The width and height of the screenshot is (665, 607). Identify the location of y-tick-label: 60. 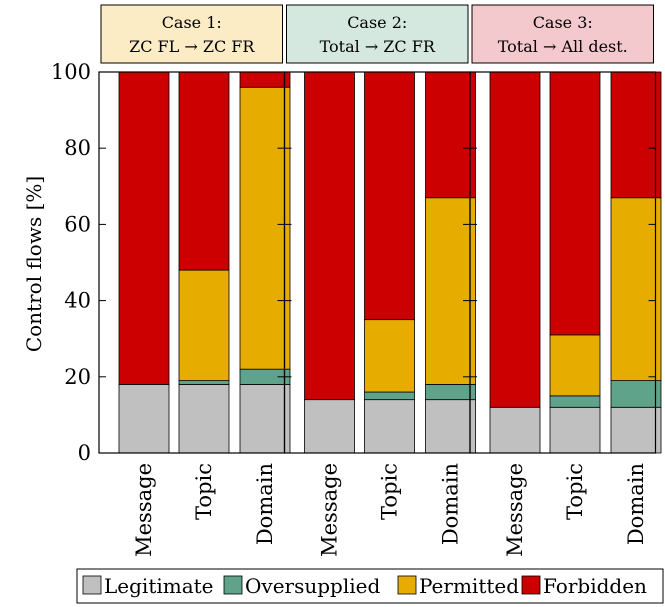
(77, 224).